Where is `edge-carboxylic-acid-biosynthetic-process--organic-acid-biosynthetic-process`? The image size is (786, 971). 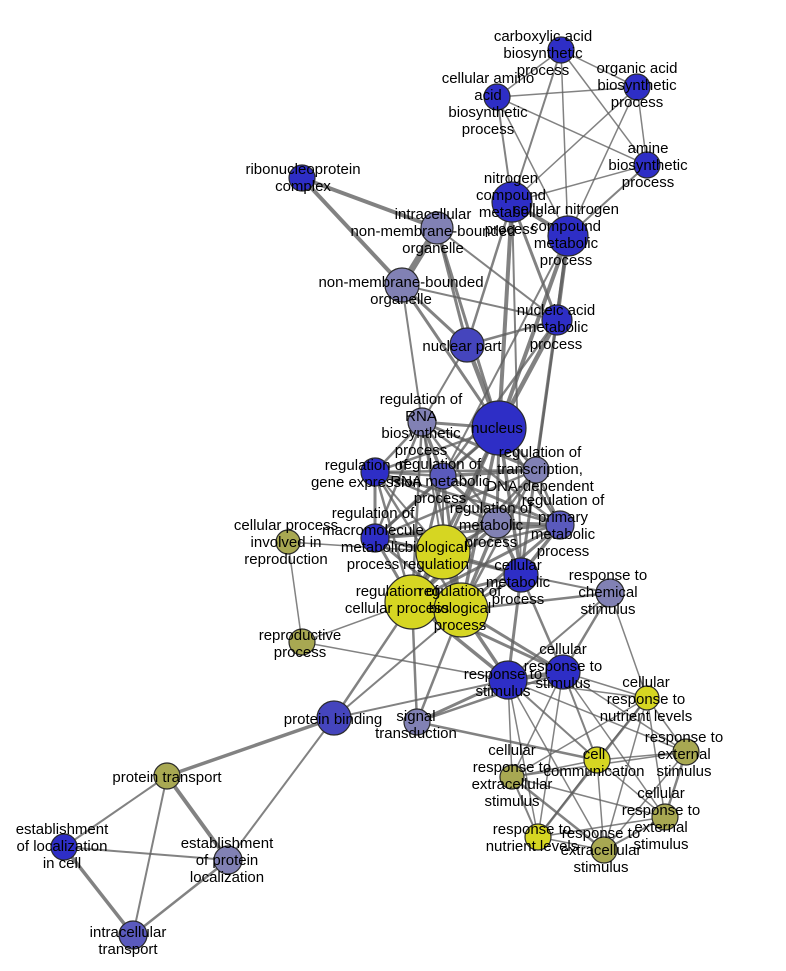 edge-carboxylic-acid-biosynthetic-process--organic-acid-biosynthetic-process is located at coordinates (599, 68).